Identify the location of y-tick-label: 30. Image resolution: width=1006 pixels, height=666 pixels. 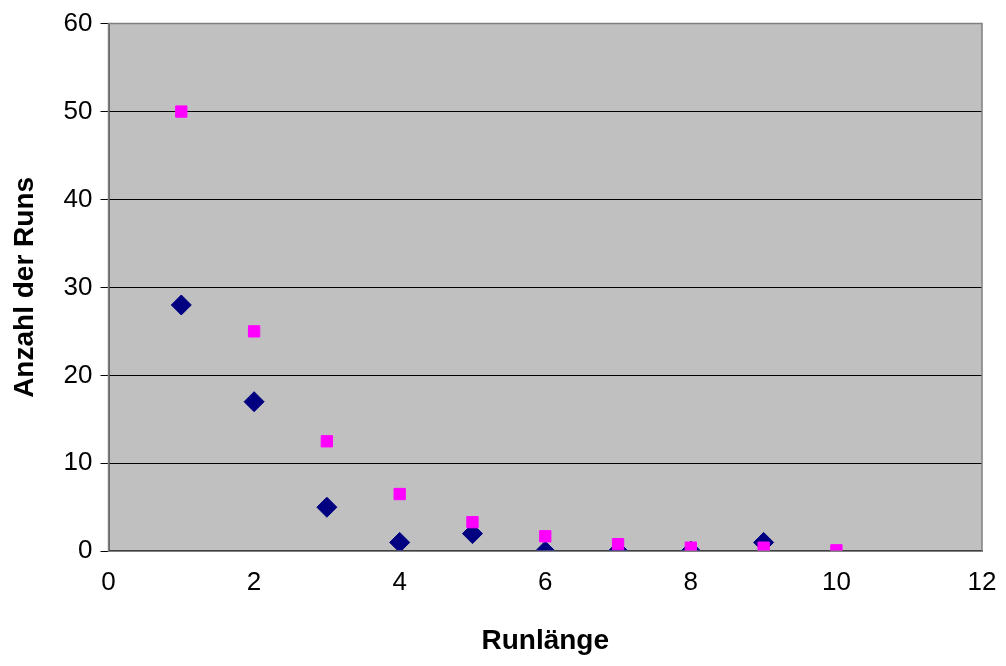
(78, 285).